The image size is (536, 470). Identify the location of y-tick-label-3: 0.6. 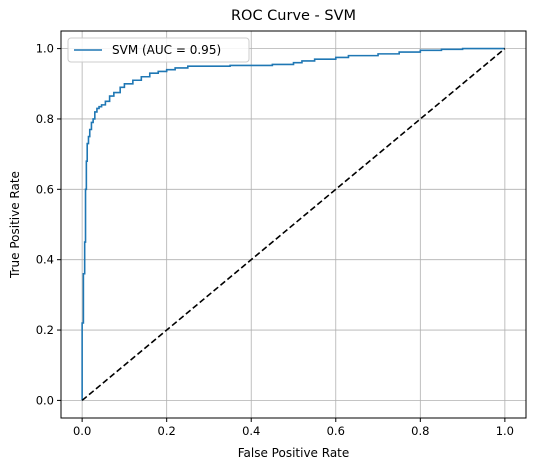
(45, 189).